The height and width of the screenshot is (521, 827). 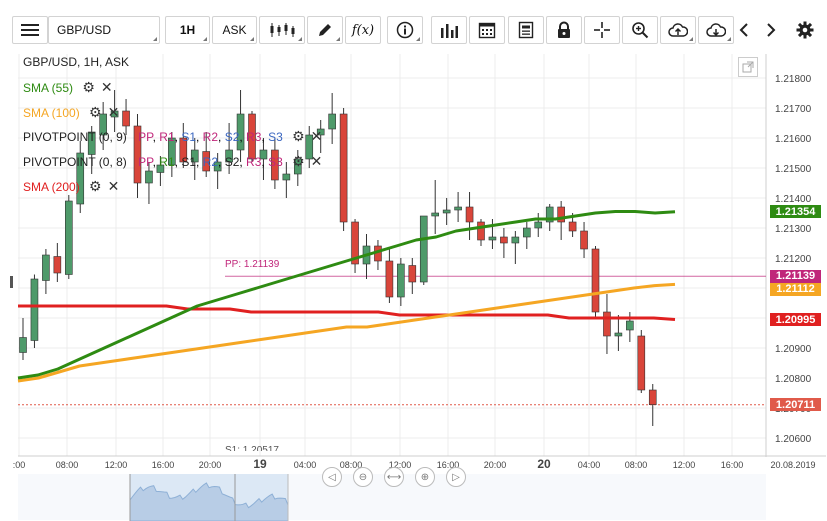 What do you see at coordinates (84, 30) in the screenshot?
I see `symbol-label: GBP/USD` at bounding box center [84, 30].